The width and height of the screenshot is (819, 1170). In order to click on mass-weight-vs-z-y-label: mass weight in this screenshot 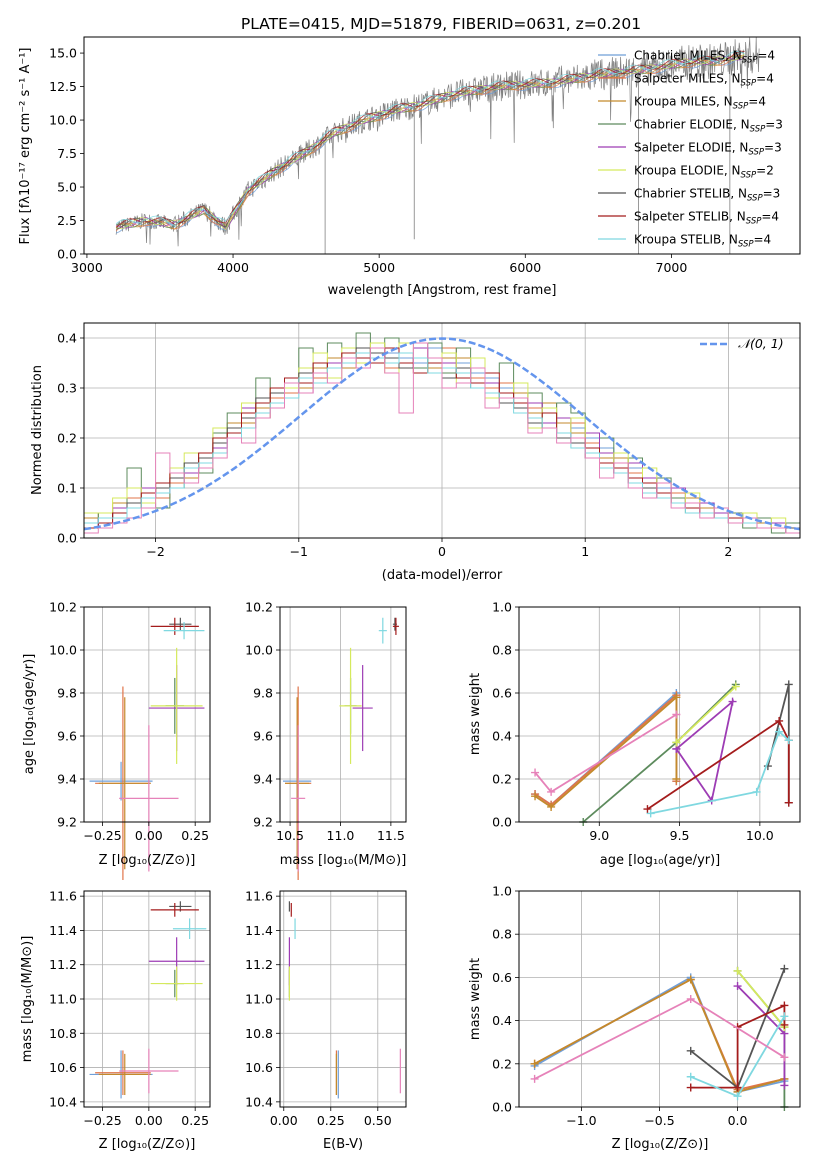, I will do `click(475, 999)`.